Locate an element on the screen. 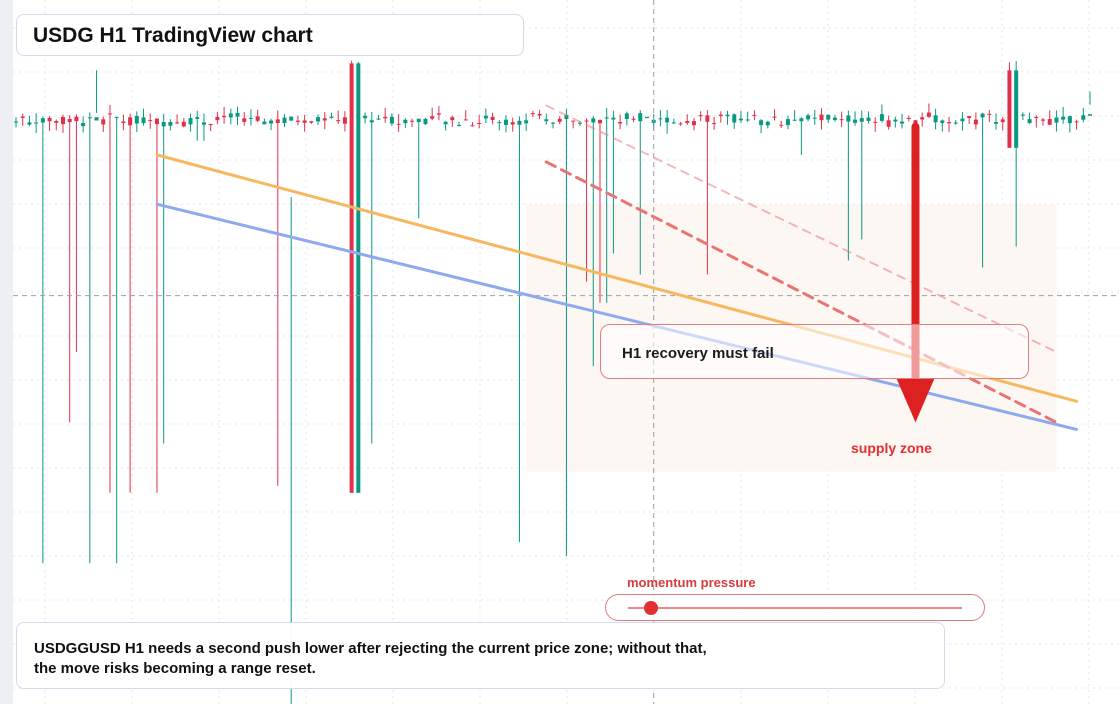 The width and height of the screenshot is (1120, 704). supply-zone-label: supply zone is located at coordinates (891, 448).